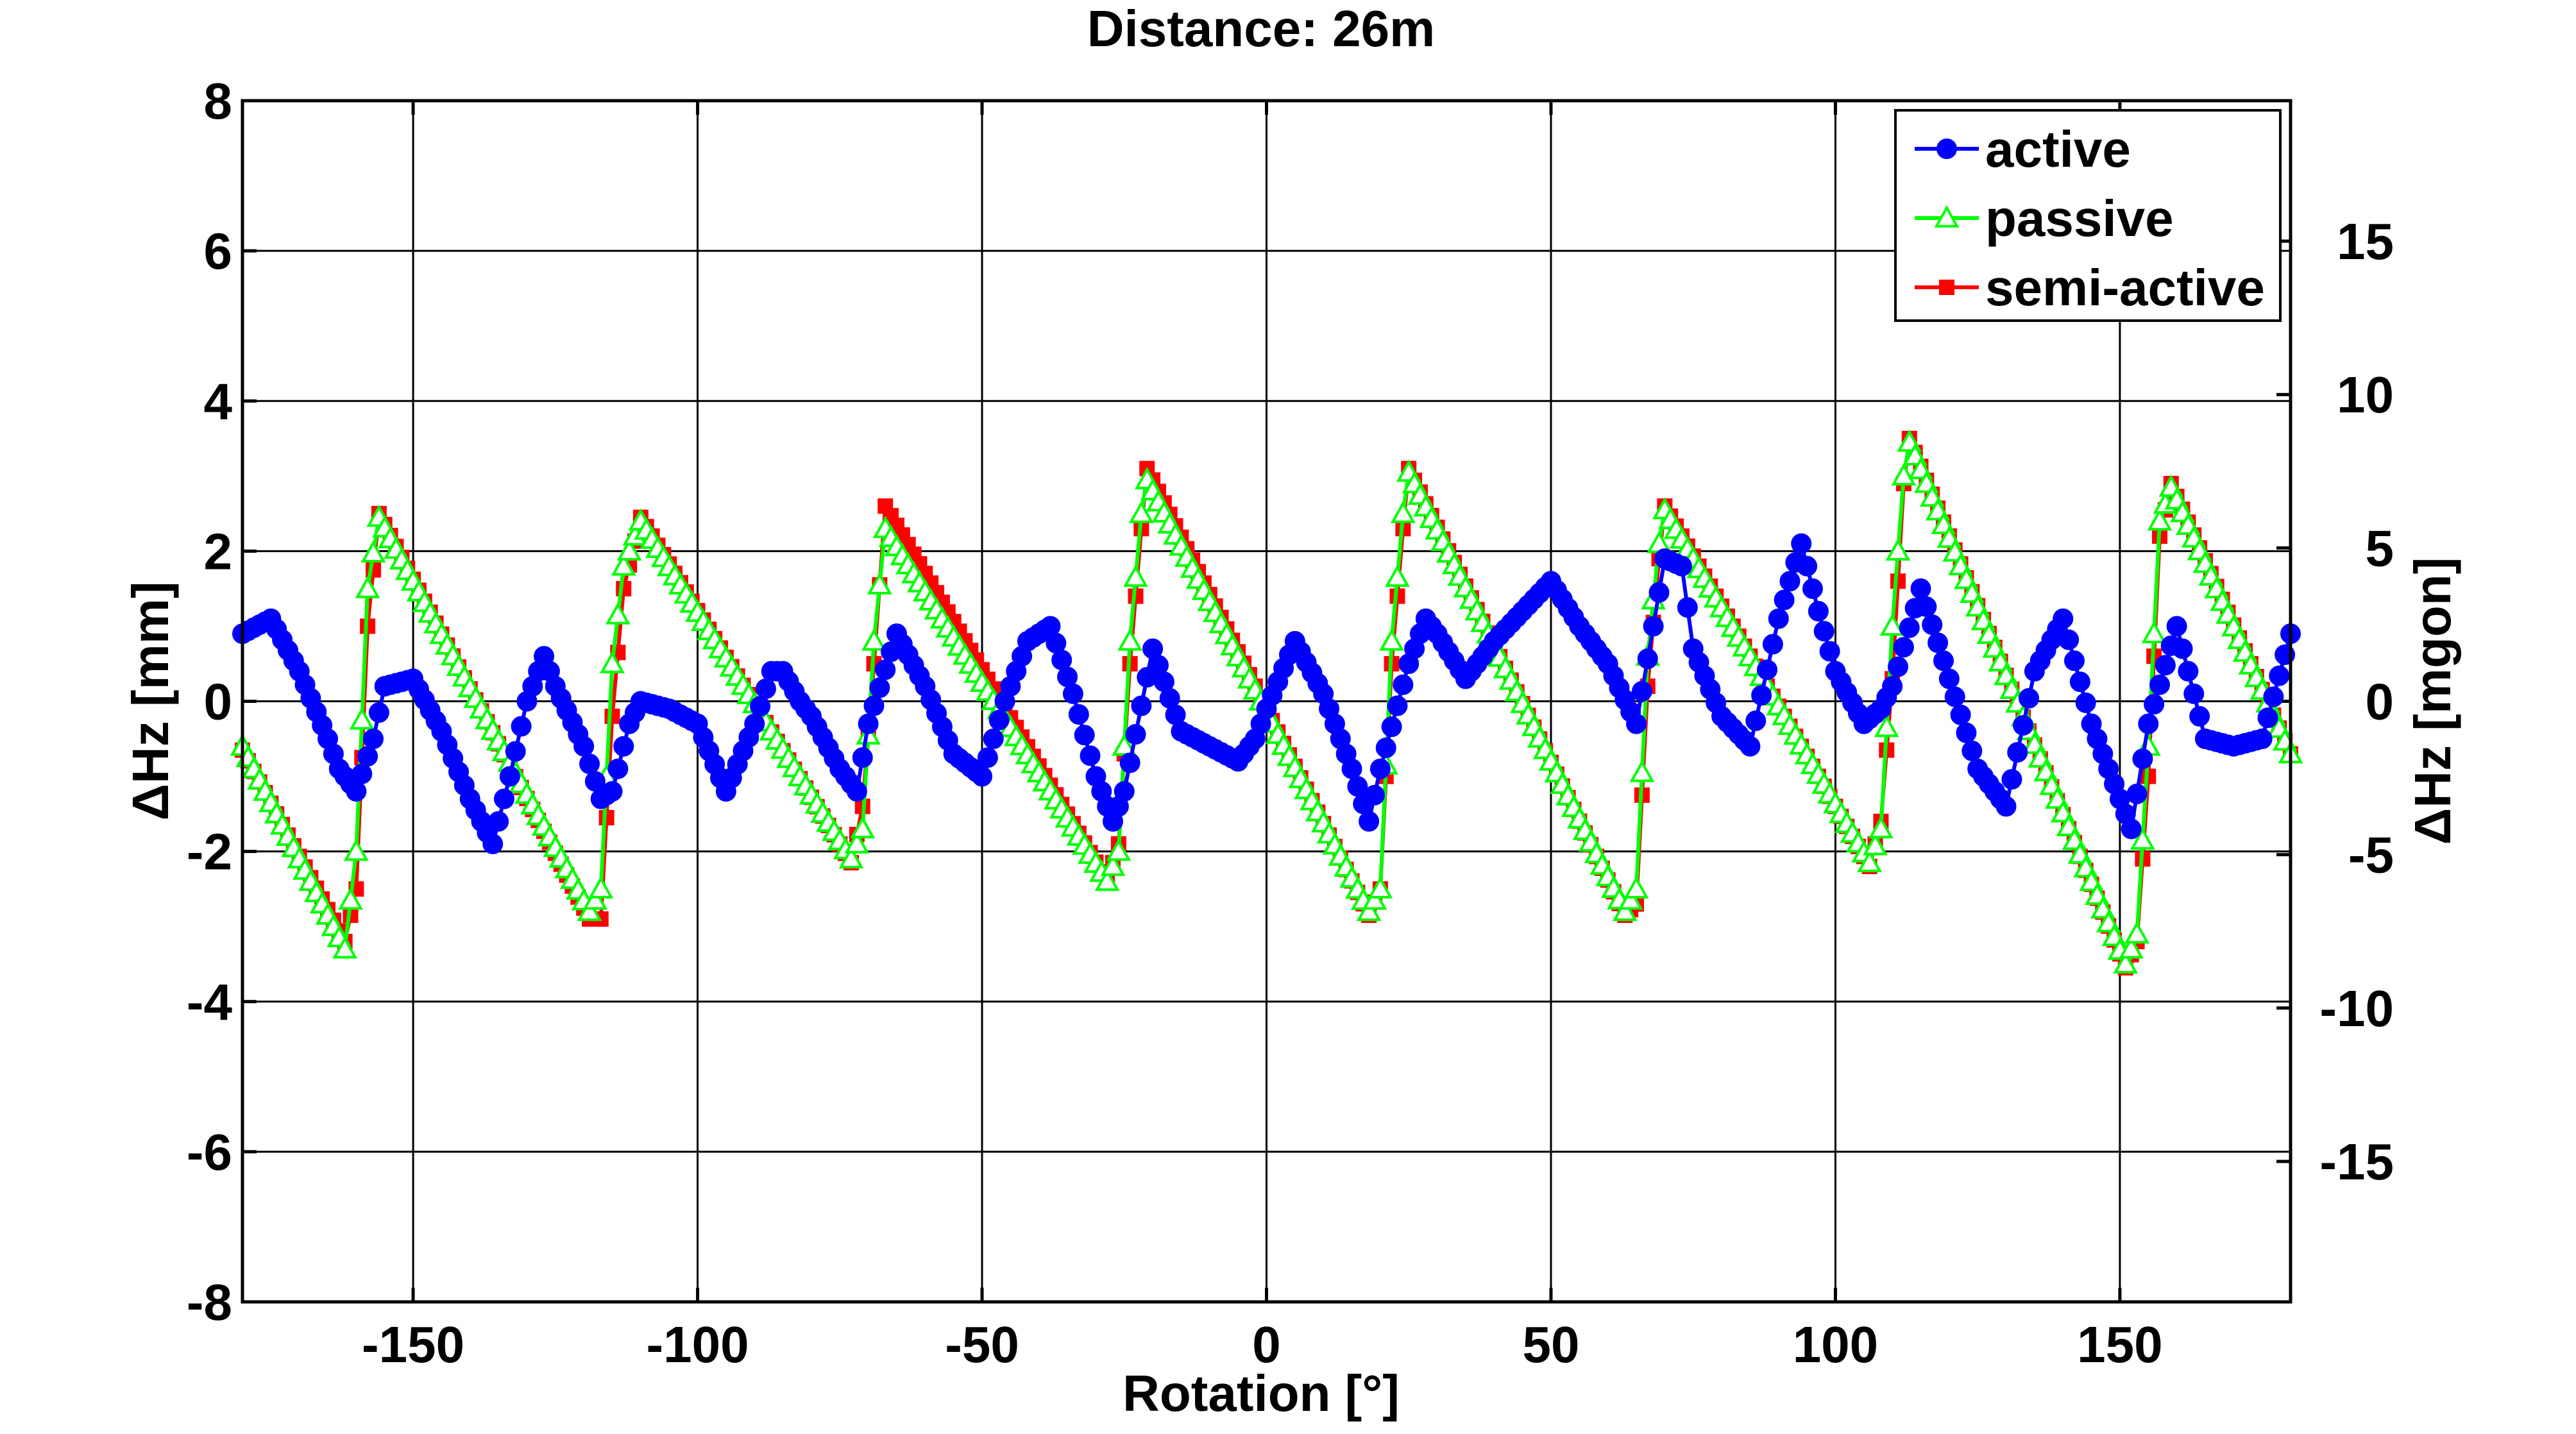 The width and height of the screenshot is (2576, 1434). What do you see at coordinates (612, 716) in the screenshot?
I see `data-point-semi-active` at bounding box center [612, 716].